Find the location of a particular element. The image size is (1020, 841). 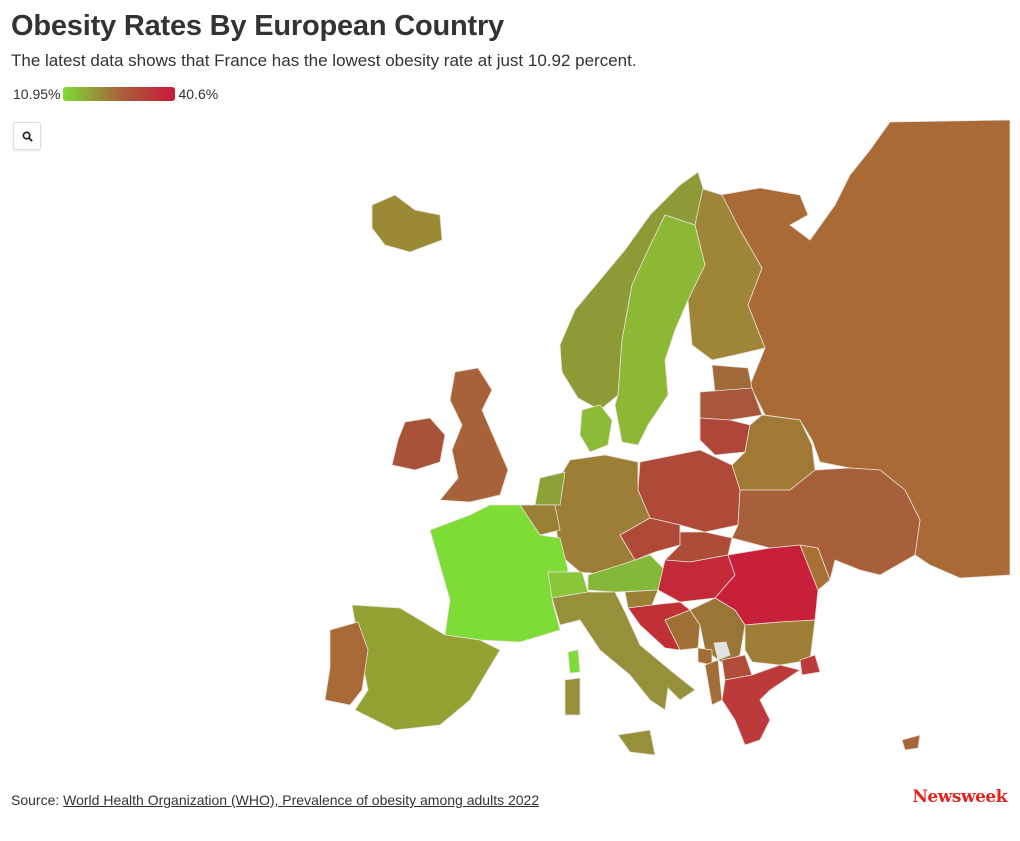

region-netherlands is located at coordinates (550, 488).